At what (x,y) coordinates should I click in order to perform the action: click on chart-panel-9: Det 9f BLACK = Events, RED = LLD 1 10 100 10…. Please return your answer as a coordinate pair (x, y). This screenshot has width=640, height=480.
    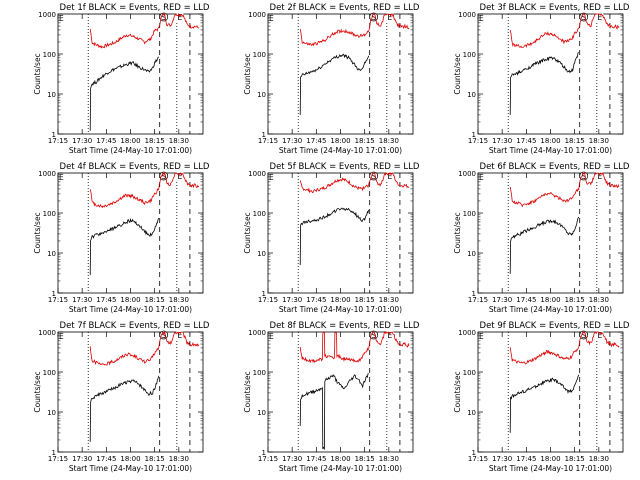
    Looking at the image, I should click on (541, 397).